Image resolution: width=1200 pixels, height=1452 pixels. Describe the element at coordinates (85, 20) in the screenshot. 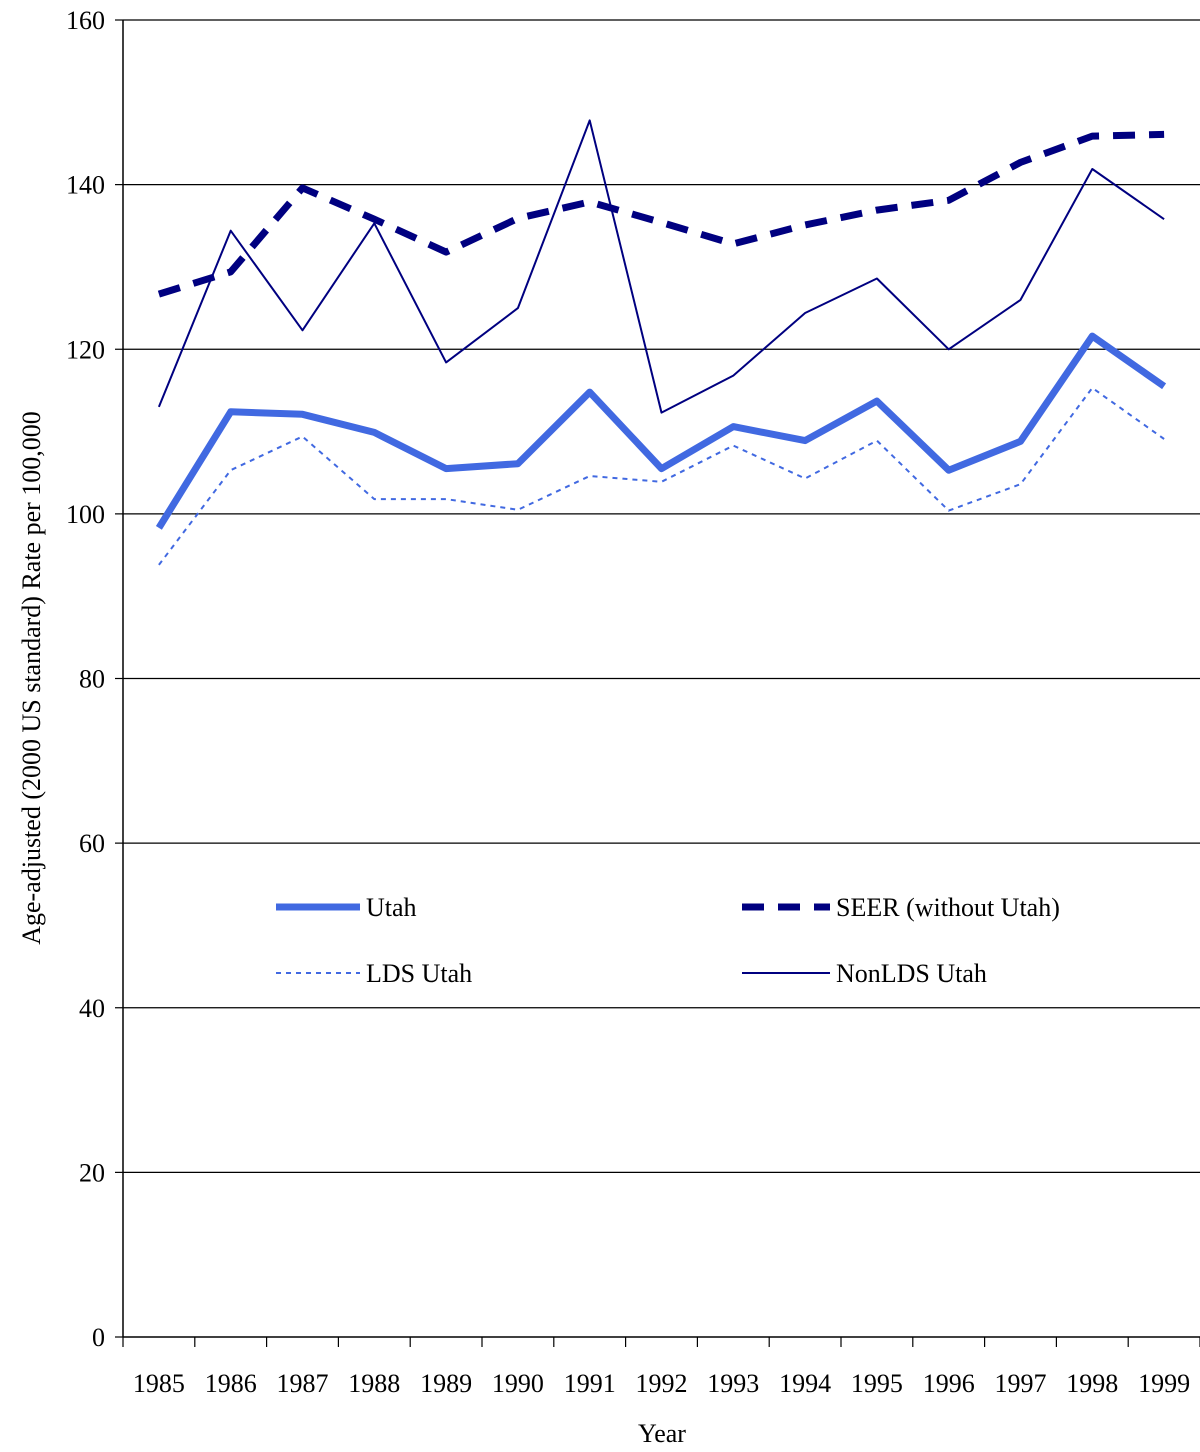

I see `y-tick-label: 160` at that location.